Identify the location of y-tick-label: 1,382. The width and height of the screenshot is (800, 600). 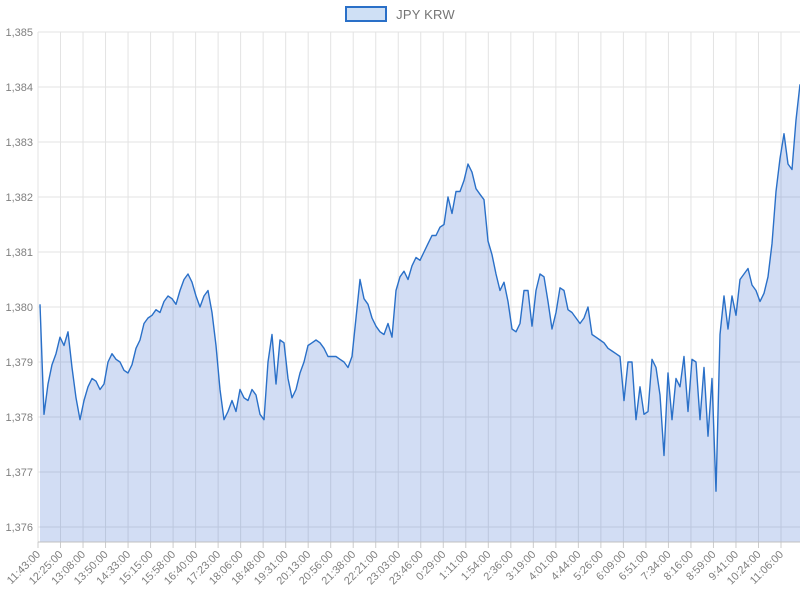
(19, 198).